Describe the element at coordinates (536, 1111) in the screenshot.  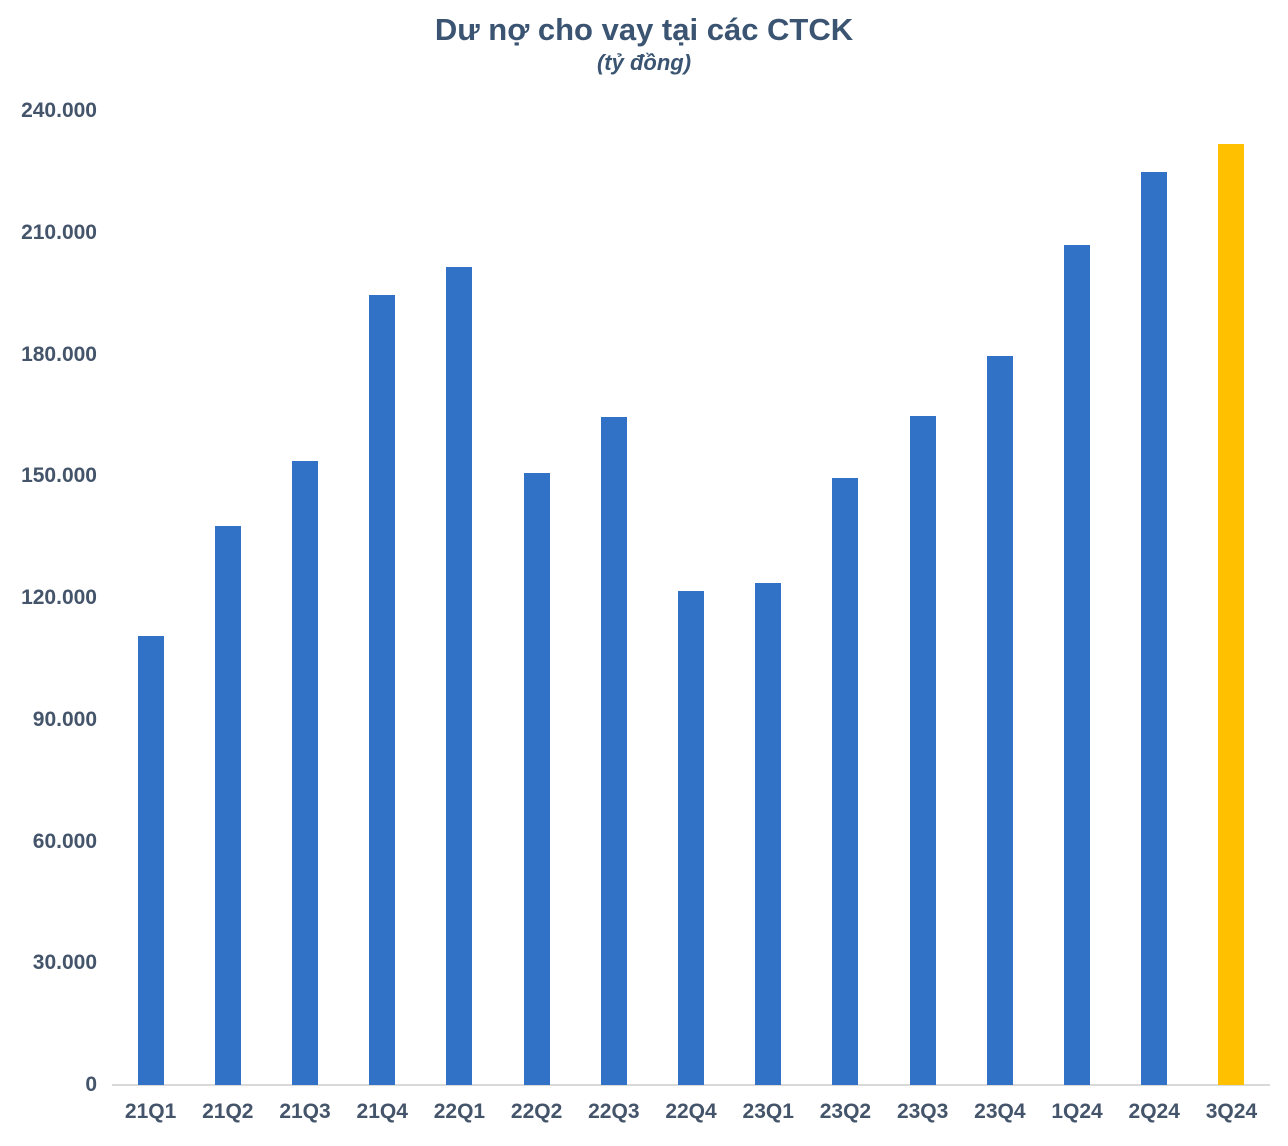
I see `x-tick-label-22Q2: 22Q2` at that location.